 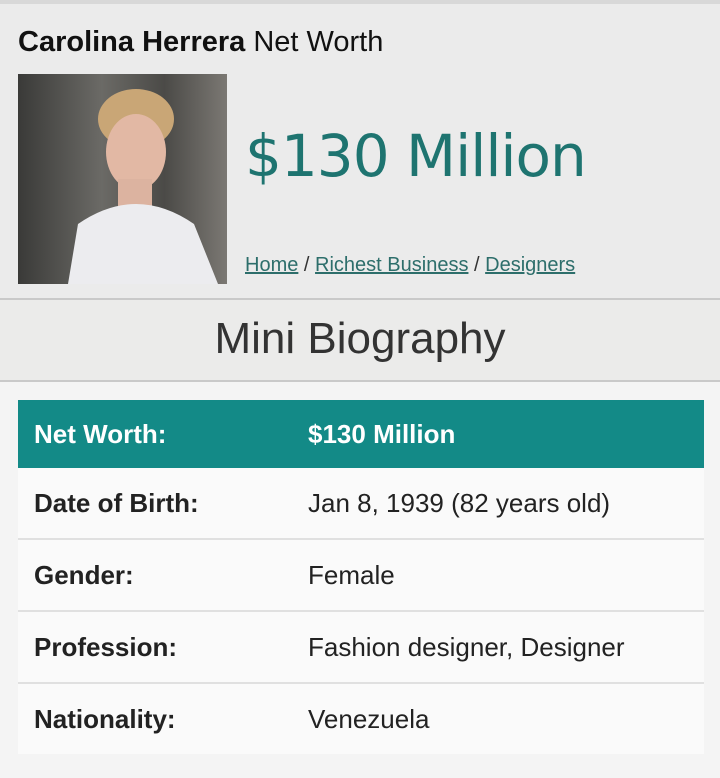 I want to click on person-name: Carolina Herrera, so click(x=132, y=42).